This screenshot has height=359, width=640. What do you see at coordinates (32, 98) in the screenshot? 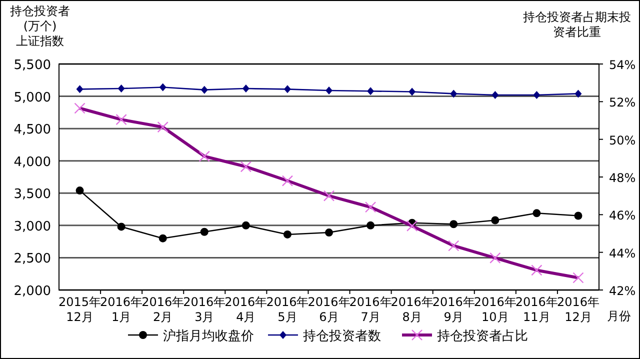
I see `y-tick-label: 5,000` at bounding box center [32, 98].